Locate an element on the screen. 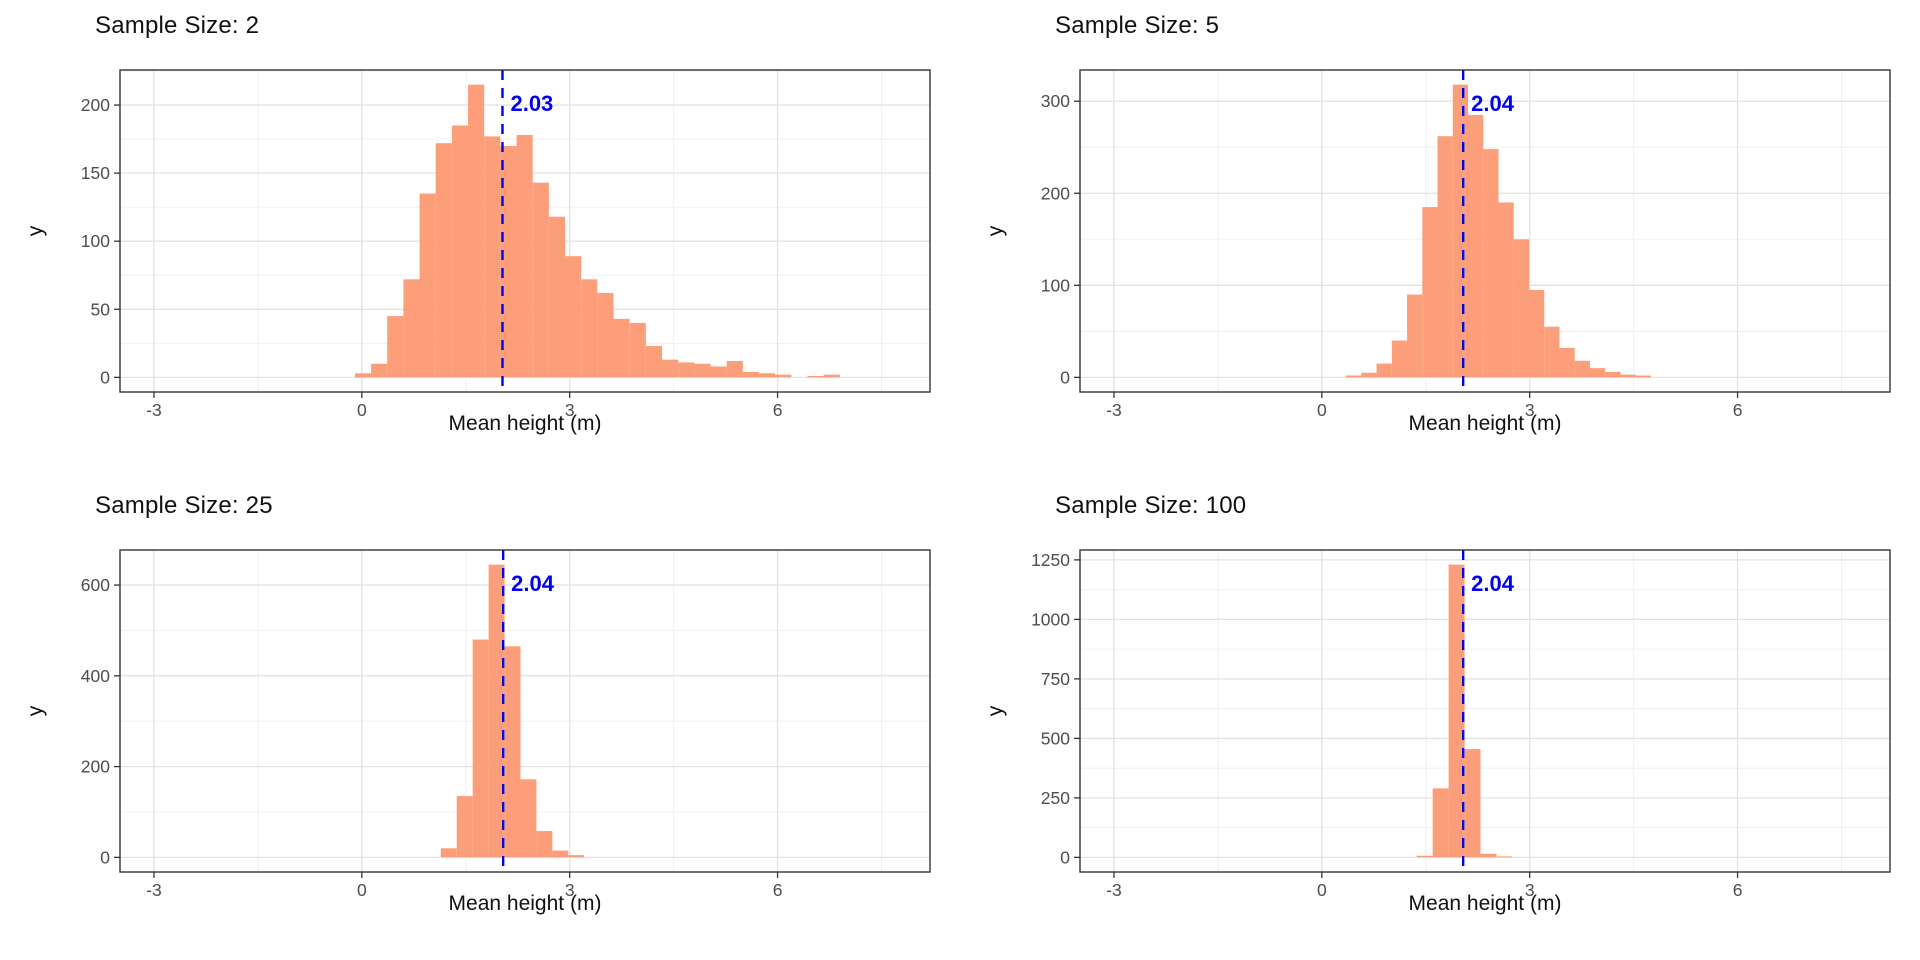  panel-title: Sample Size: 25 is located at coordinates (184, 505).